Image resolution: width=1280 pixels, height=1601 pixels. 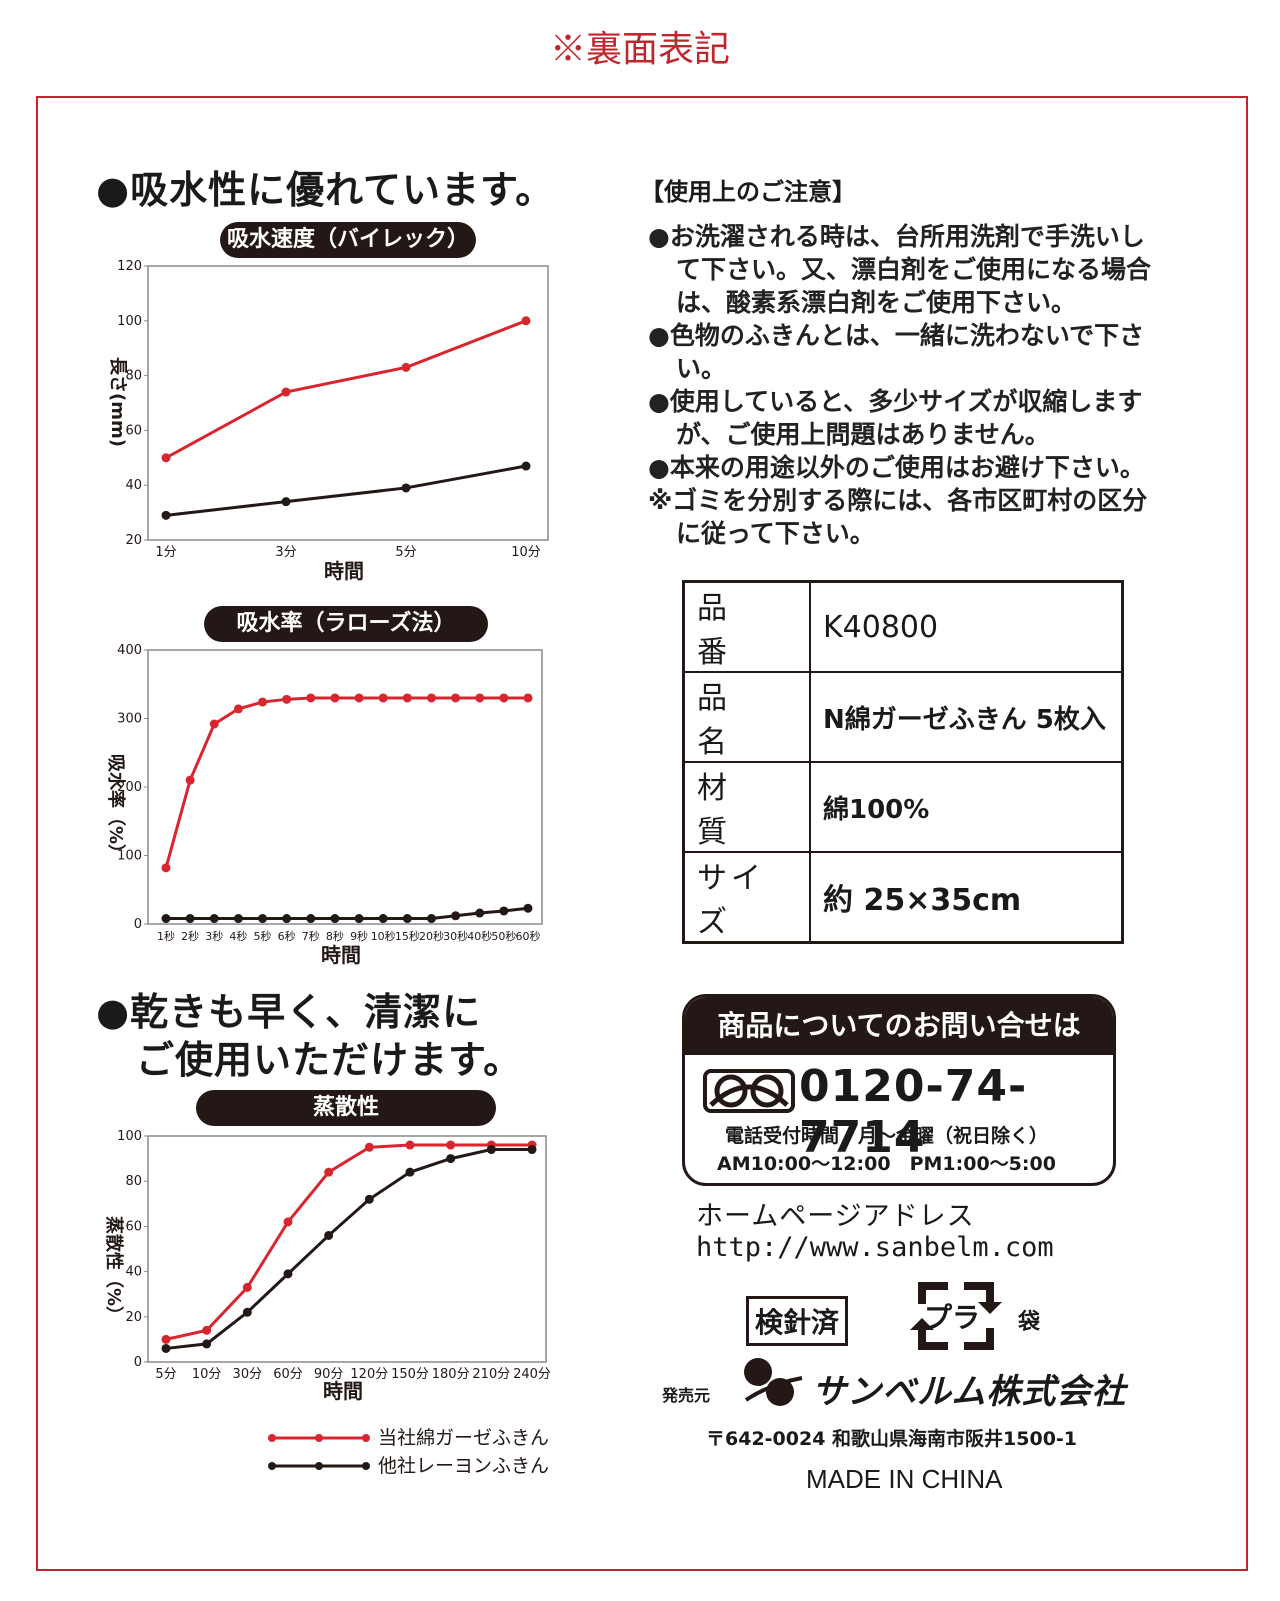 I want to click on x-tick-label: 15秒, so click(x=407, y=936).